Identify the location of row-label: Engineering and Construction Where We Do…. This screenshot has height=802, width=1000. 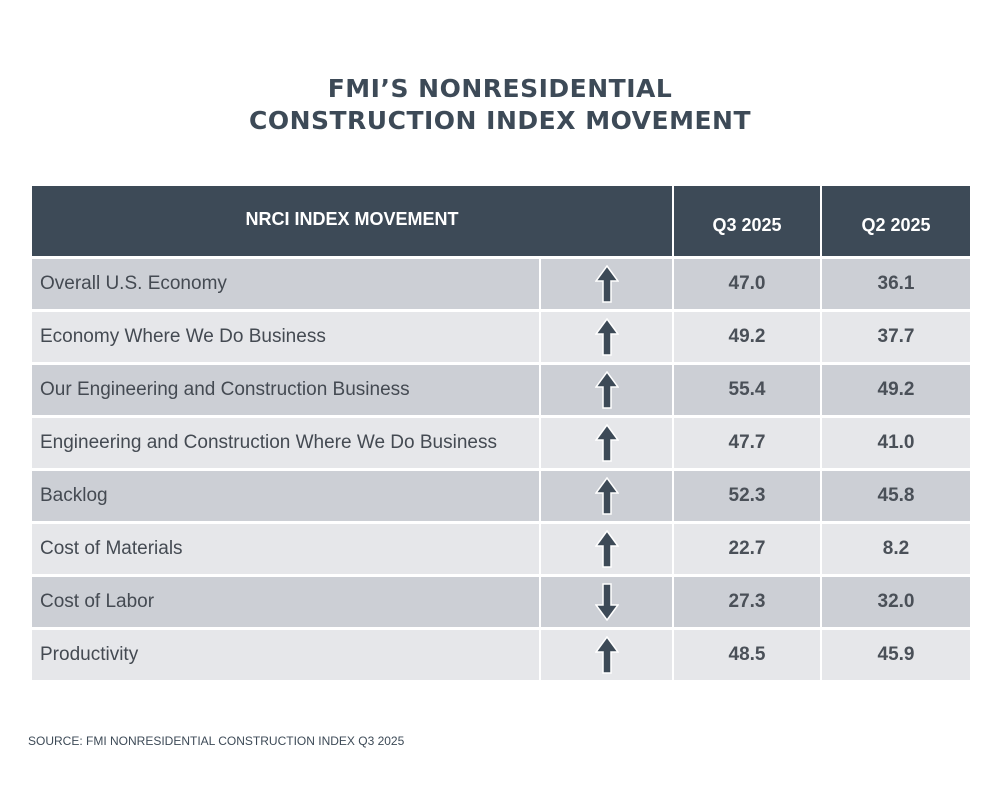
(285, 443).